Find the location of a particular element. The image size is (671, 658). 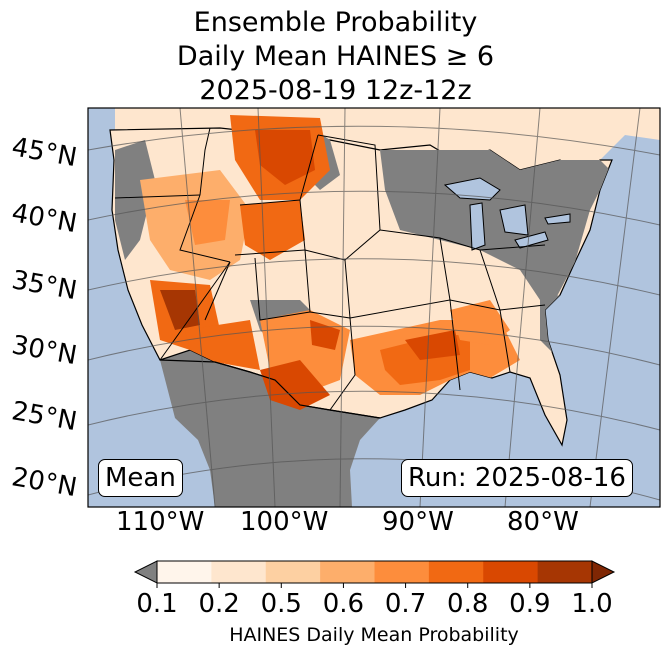

lon-label-100w: 100°W is located at coordinates (284, 522).